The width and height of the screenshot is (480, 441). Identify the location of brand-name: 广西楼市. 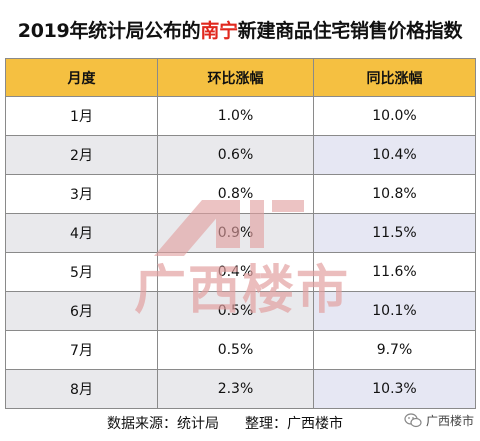
(449, 421).